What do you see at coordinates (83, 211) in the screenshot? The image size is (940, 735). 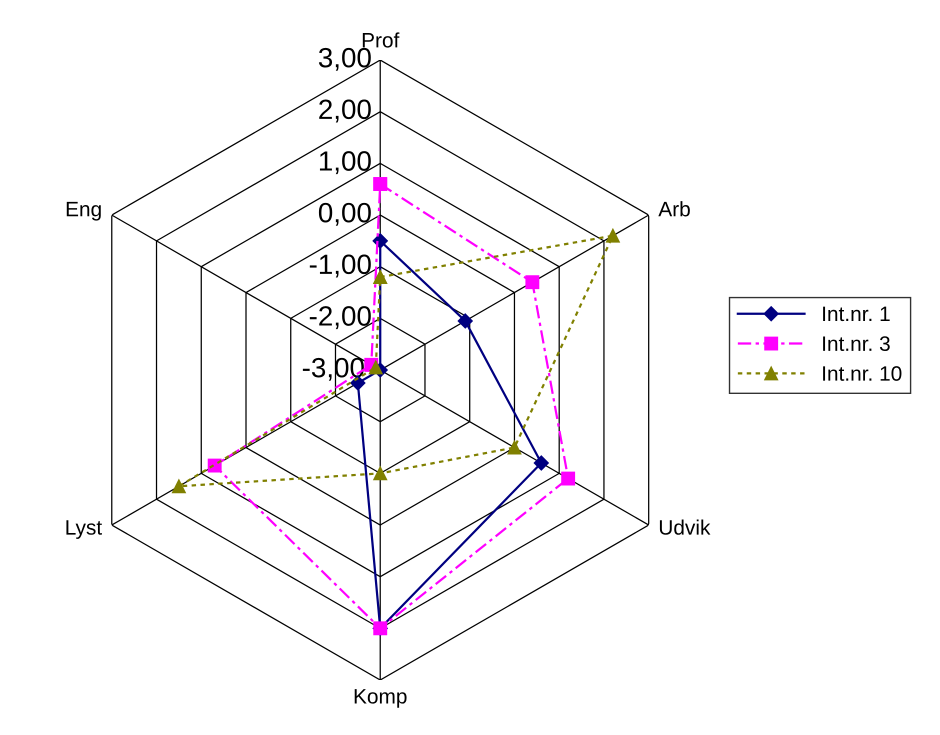 I see `spoke-label: Eng` at bounding box center [83, 211].